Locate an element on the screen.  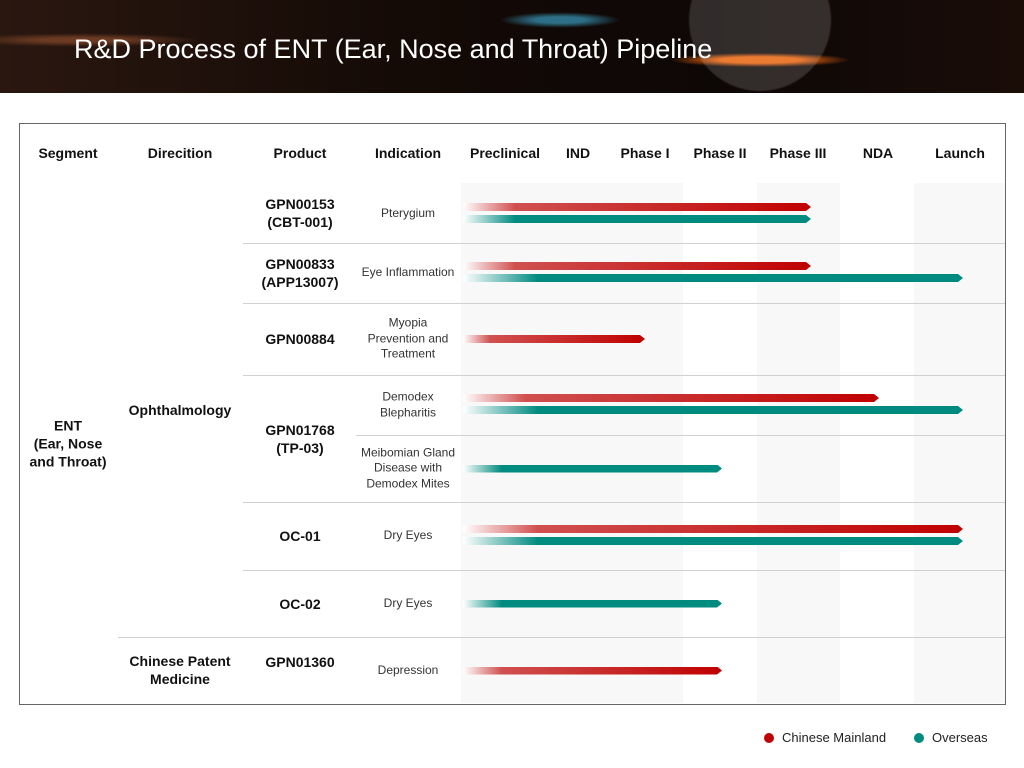
legend-item-chinese-mainland: Chinese Mainland is located at coordinates (825, 737).